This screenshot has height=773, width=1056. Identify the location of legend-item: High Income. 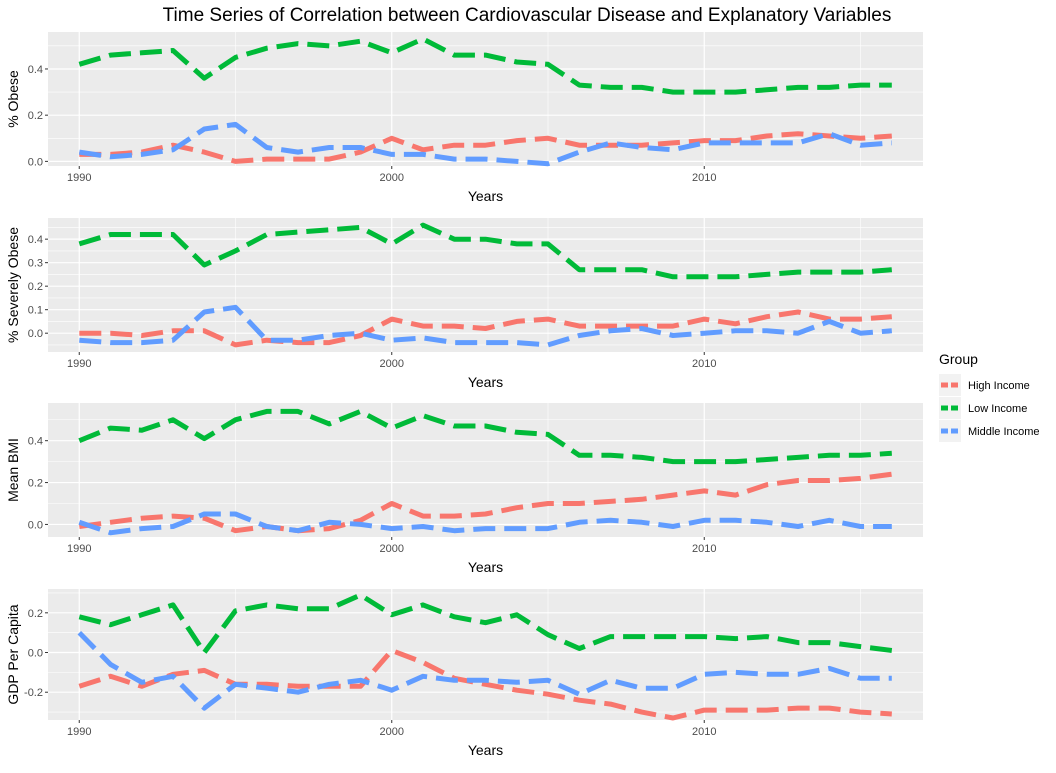
(984, 385).